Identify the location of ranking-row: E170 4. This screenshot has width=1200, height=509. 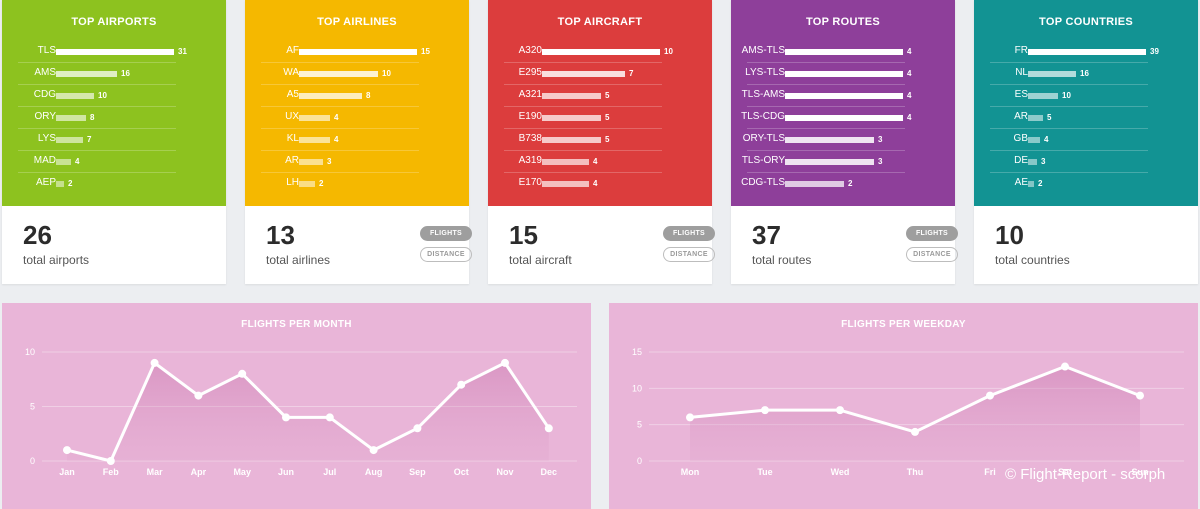
(583, 183).